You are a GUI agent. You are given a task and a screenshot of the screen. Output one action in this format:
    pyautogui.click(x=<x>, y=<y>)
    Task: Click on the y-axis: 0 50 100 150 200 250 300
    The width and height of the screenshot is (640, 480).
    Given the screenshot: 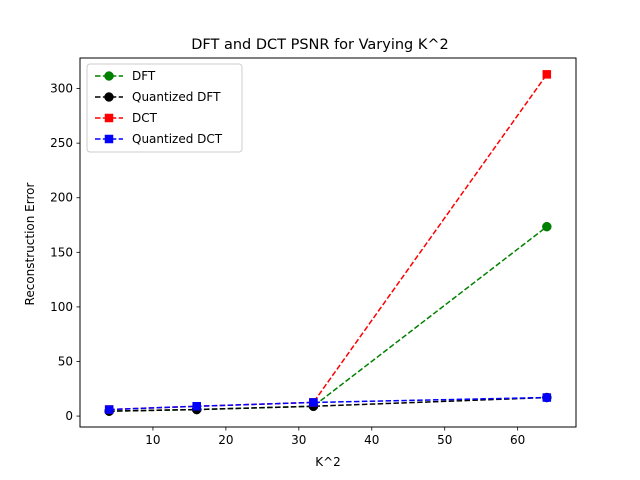 What is the action you would take?
    pyautogui.click(x=65, y=252)
    